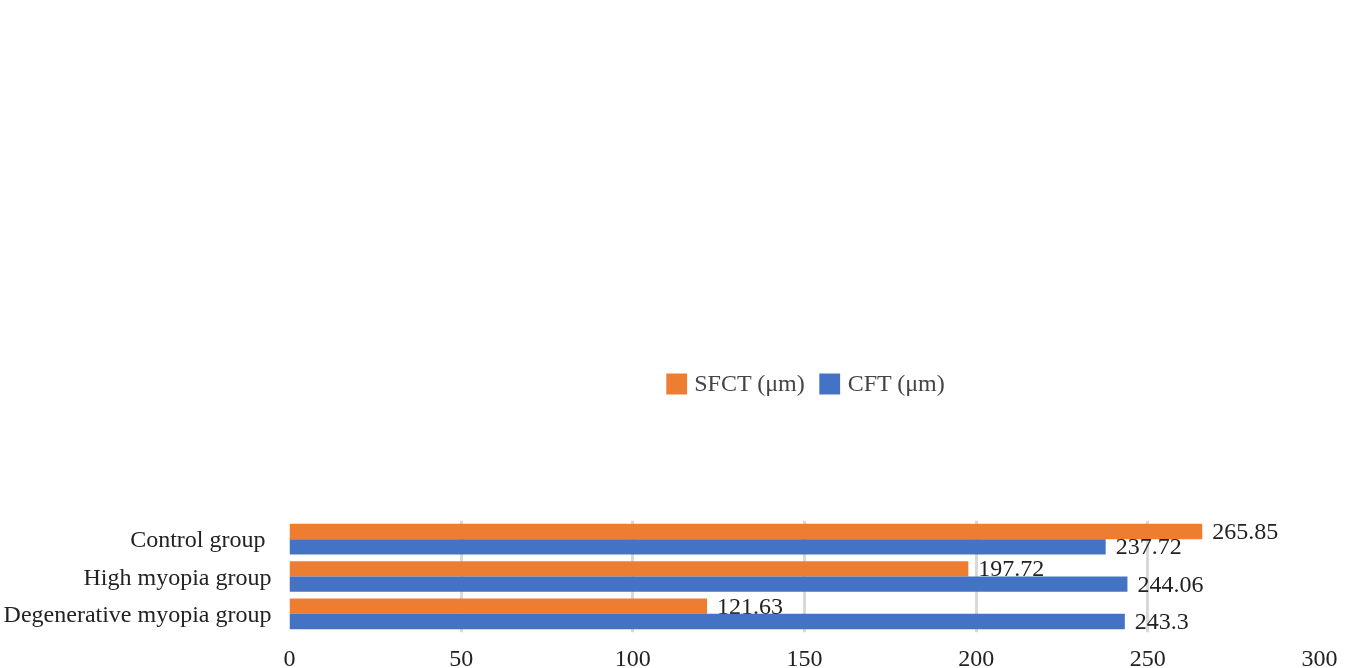 The height and width of the screenshot is (668, 1359). What do you see at coordinates (177, 576) in the screenshot?
I see `y-tick-label: High myopia group` at bounding box center [177, 576].